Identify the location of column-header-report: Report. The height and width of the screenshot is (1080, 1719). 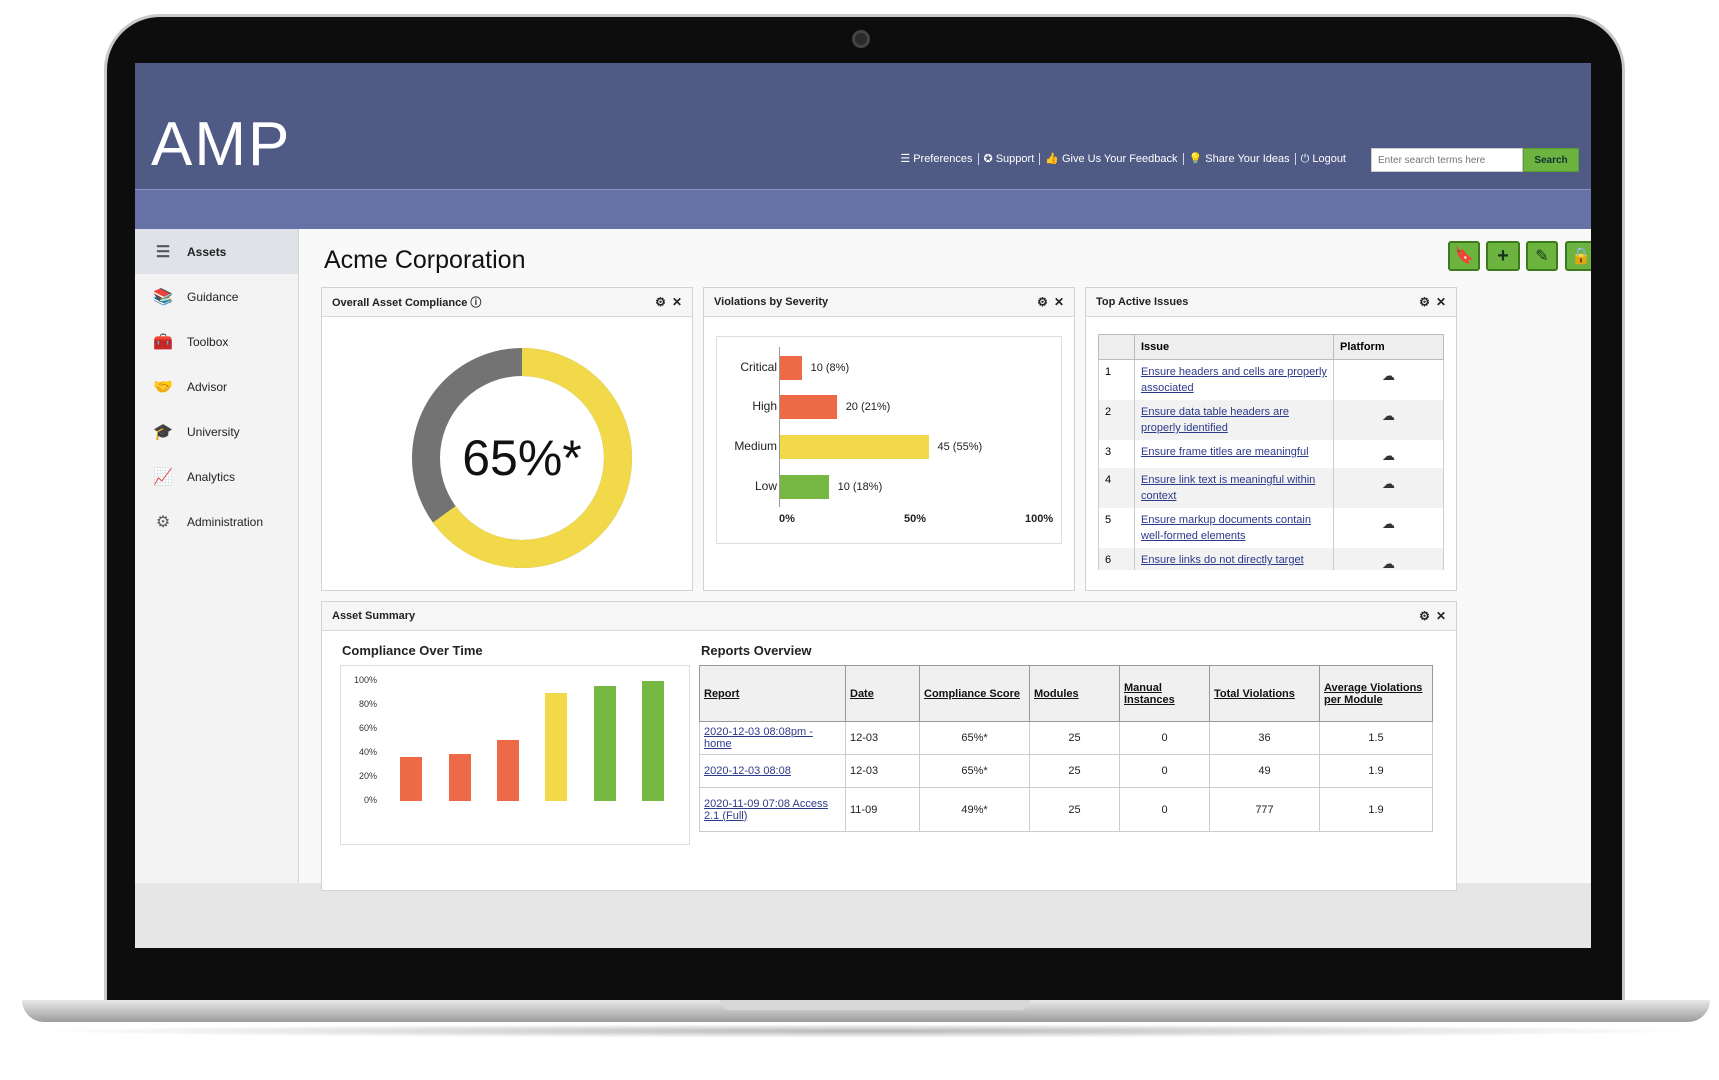
(772, 693).